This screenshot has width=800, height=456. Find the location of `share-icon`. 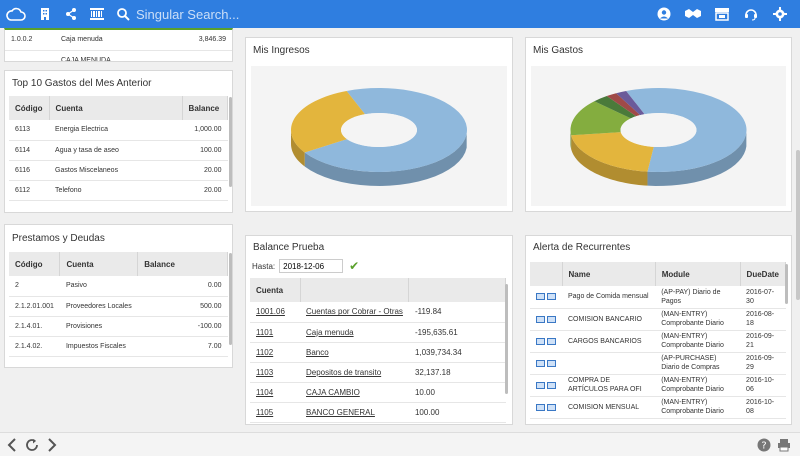

share-icon is located at coordinates (71, 14).